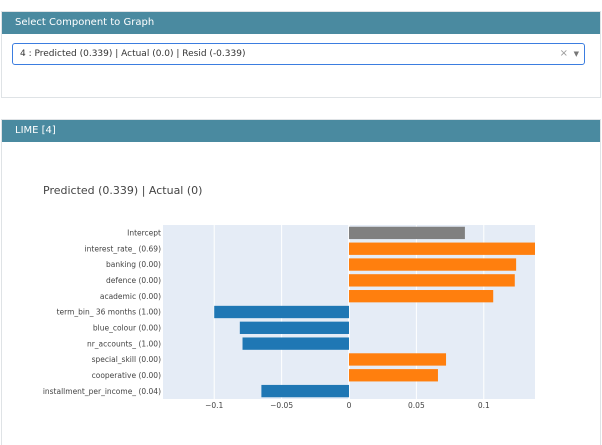 This screenshot has width=602, height=445. What do you see at coordinates (301, 131) in the screenshot?
I see `lime-panel-header: LIME [4]` at bounding box center [301, 131].